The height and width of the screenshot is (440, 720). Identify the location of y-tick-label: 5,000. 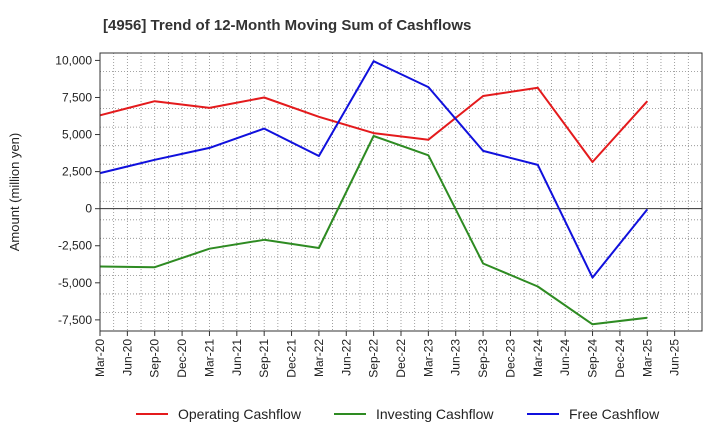
(77, 135).